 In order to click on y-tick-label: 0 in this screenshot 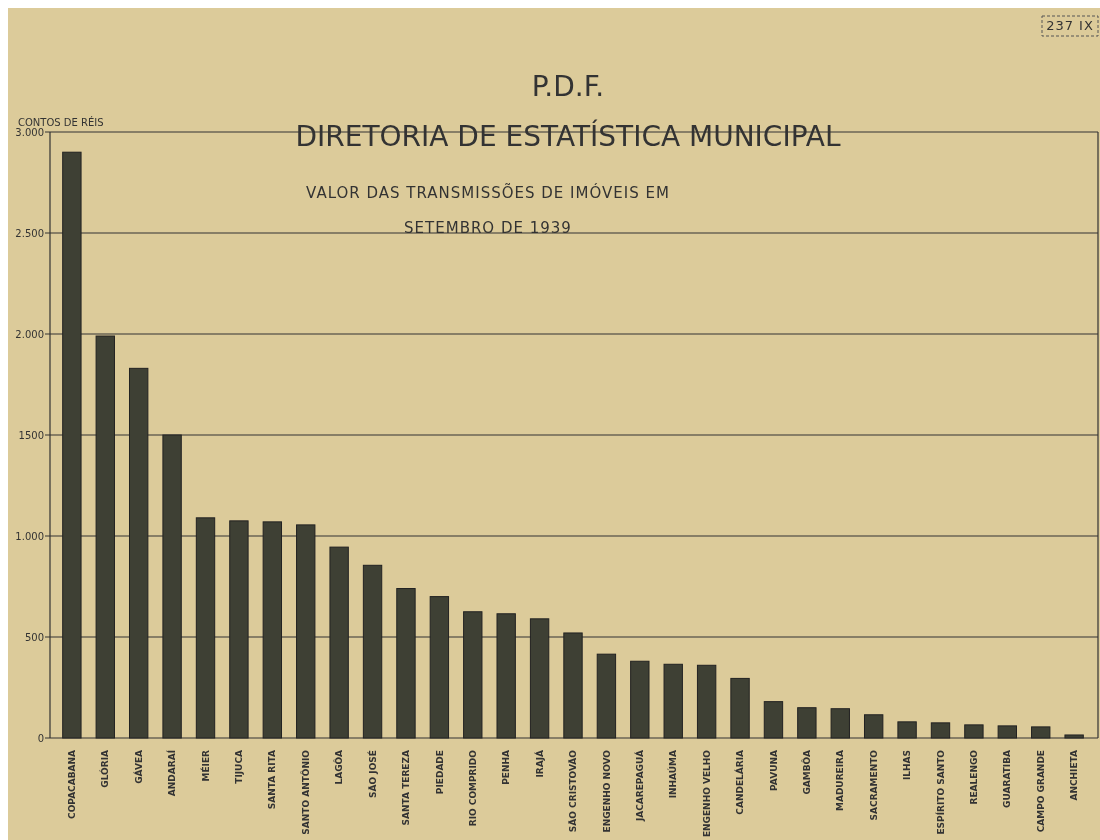, I will do `click(40, 738)`.